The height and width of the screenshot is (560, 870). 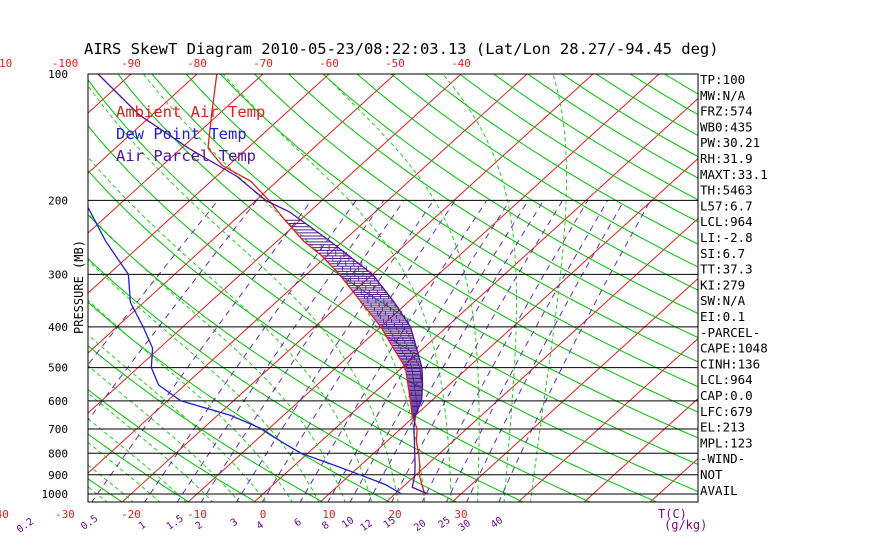 I want to click on index-entry: AVAIL, so click(x=719, y=490).